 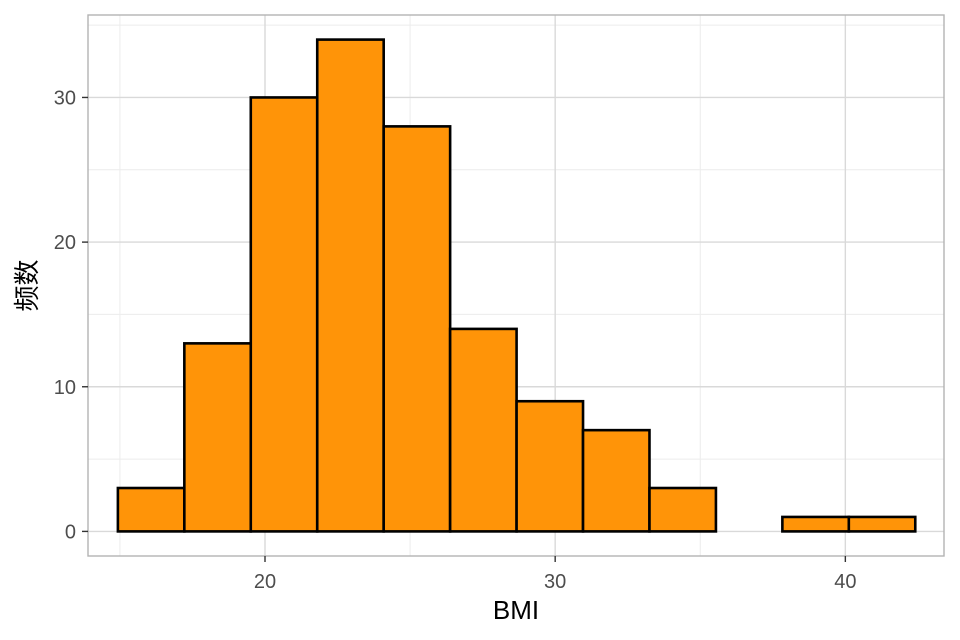 What do you see at coordinates (65, 98) in the screenshot?
I see `y-tick-label: 30` at bounding box center [65, 98].